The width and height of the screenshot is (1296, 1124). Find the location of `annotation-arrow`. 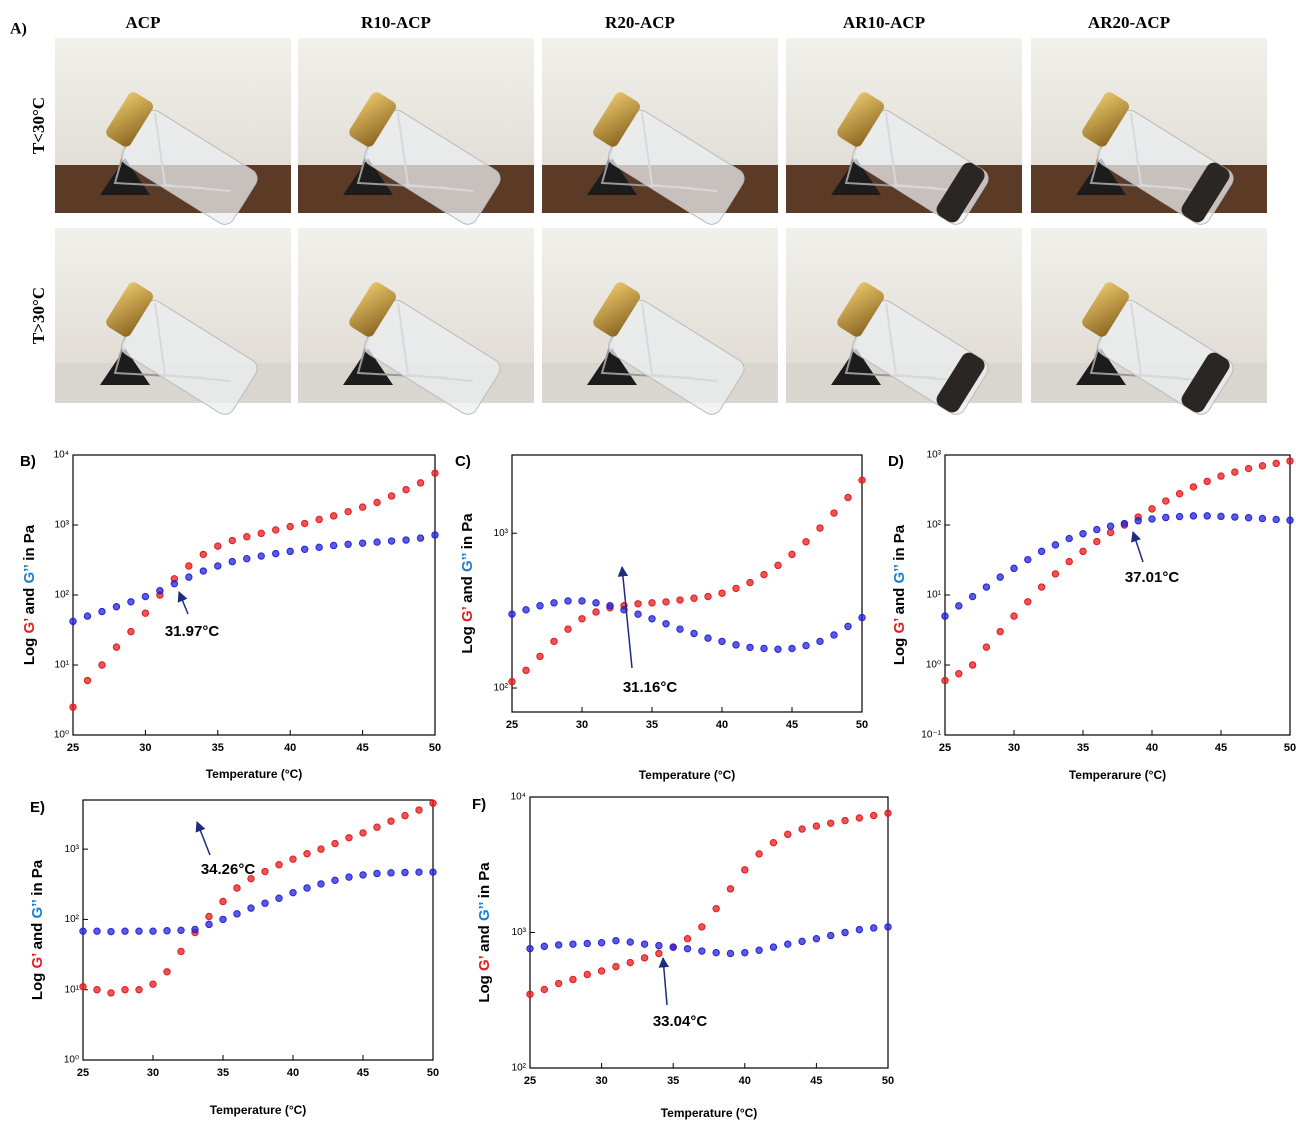

annotation-arrow is located at coordinates (625, 617).